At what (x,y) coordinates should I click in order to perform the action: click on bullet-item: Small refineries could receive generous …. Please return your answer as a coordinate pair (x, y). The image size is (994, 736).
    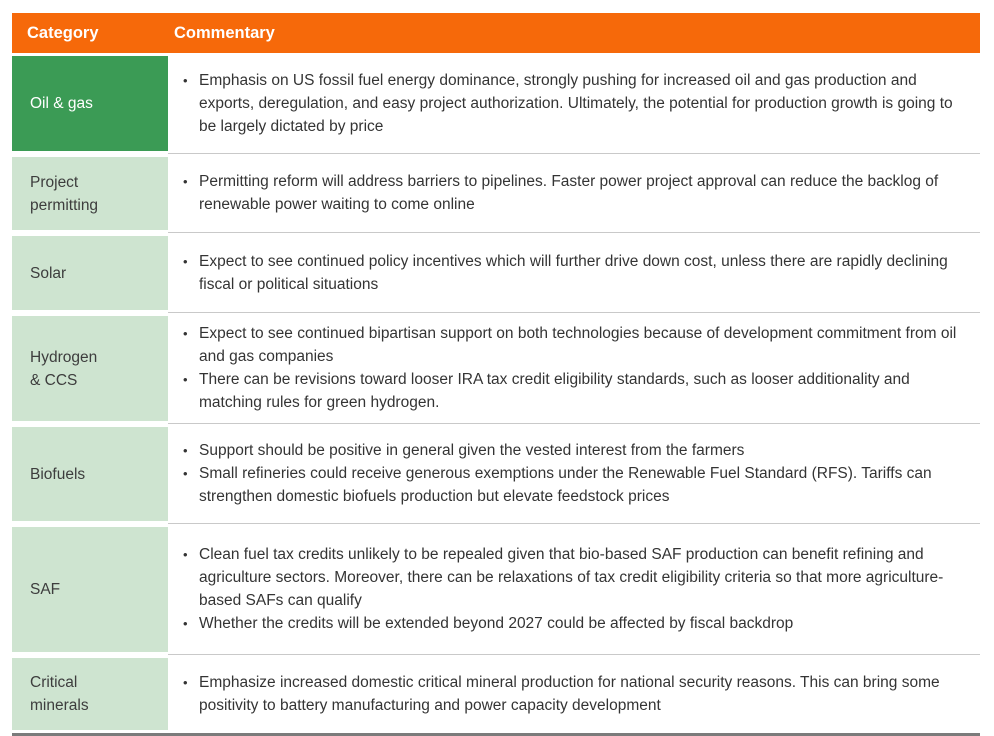
    Looking at the image, I should click on (574, 485).